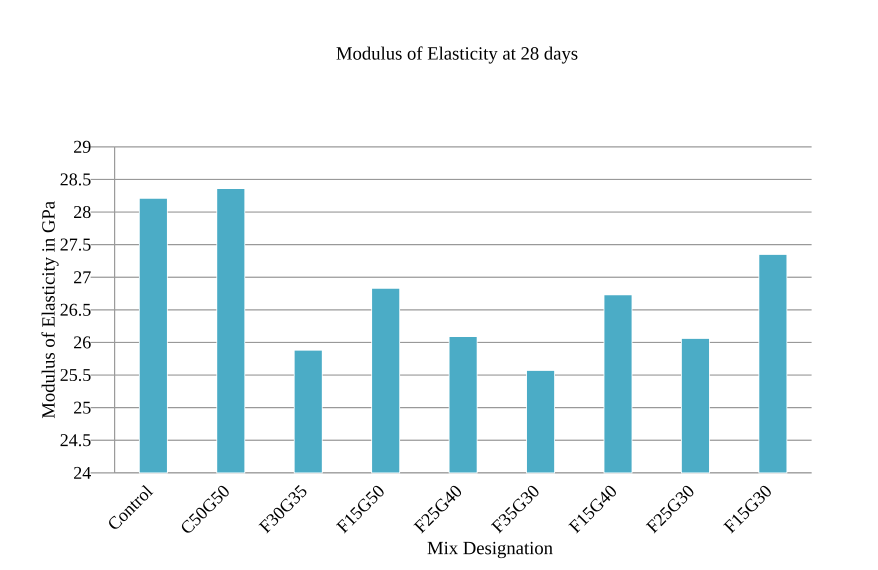 Image resolution: width=878 pixels, height=570 pixels. I want to click on x-axis-title: Mix Designation, so click(490, 550).